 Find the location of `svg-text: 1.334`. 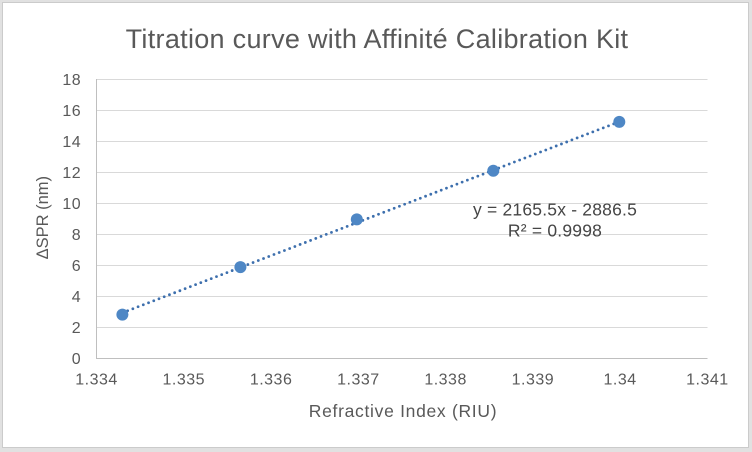

svg-text: 1.334 is located at coordinates (96, 380).